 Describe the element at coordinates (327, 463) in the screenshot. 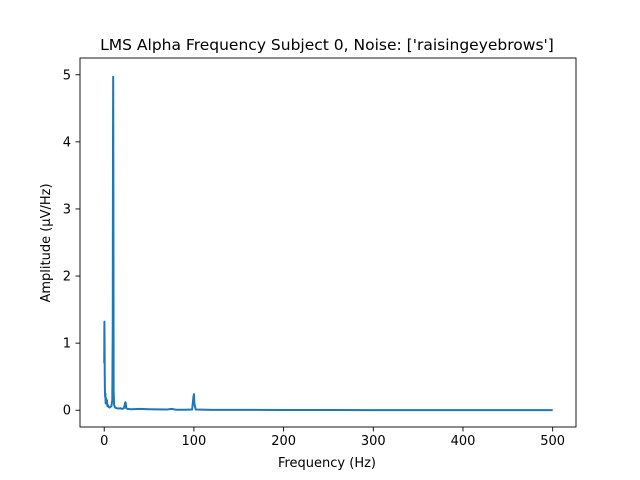

I see `x-axis-label: Frequency (Hz)` at that location.